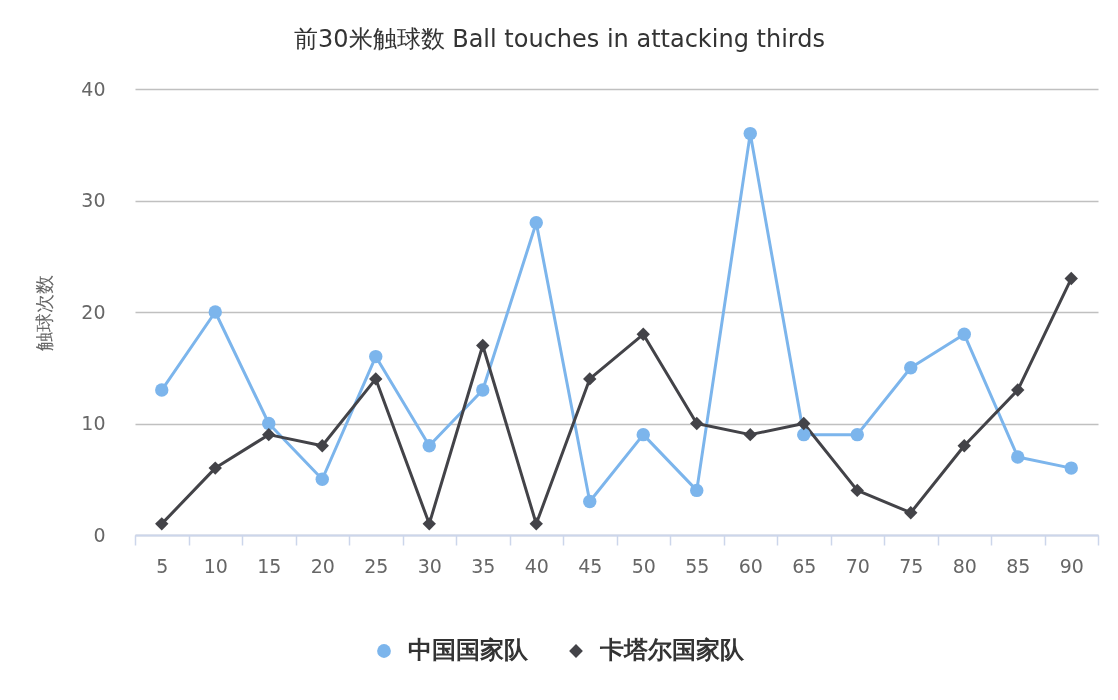 The width and height of the screenshot is (1118, 700). I want to click on x-tick-label: 10, so click(215, 565).